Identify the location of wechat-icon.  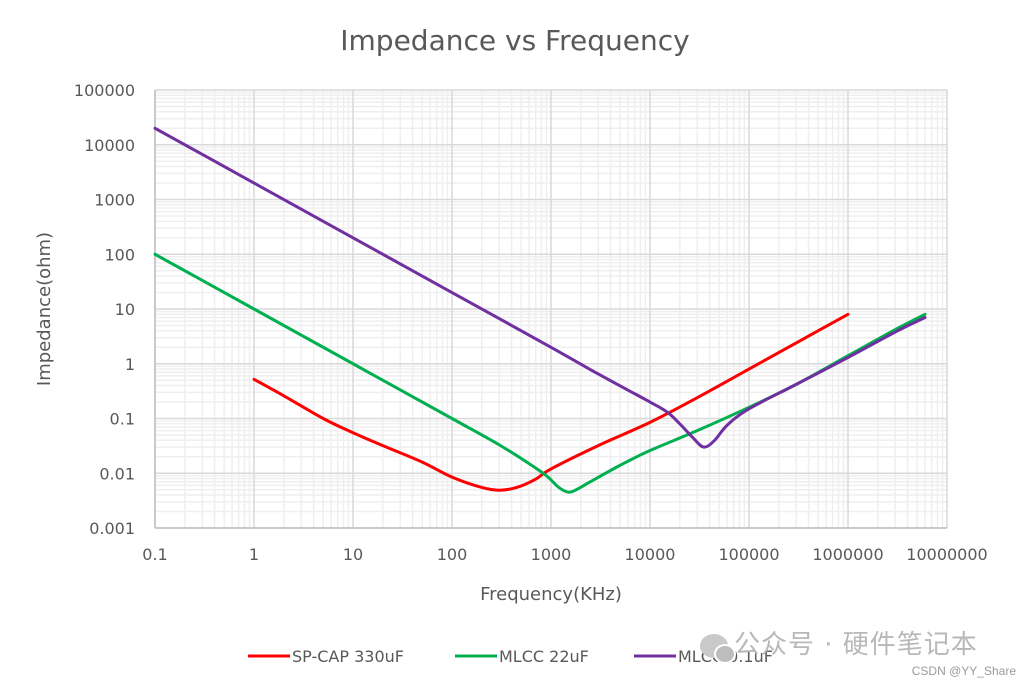
(718, 648).